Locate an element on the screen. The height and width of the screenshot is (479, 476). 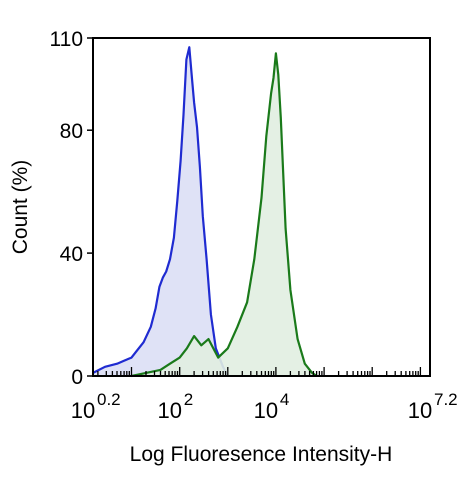
x-tick-label: 10 7.2 is located at coordinates (433, 406).